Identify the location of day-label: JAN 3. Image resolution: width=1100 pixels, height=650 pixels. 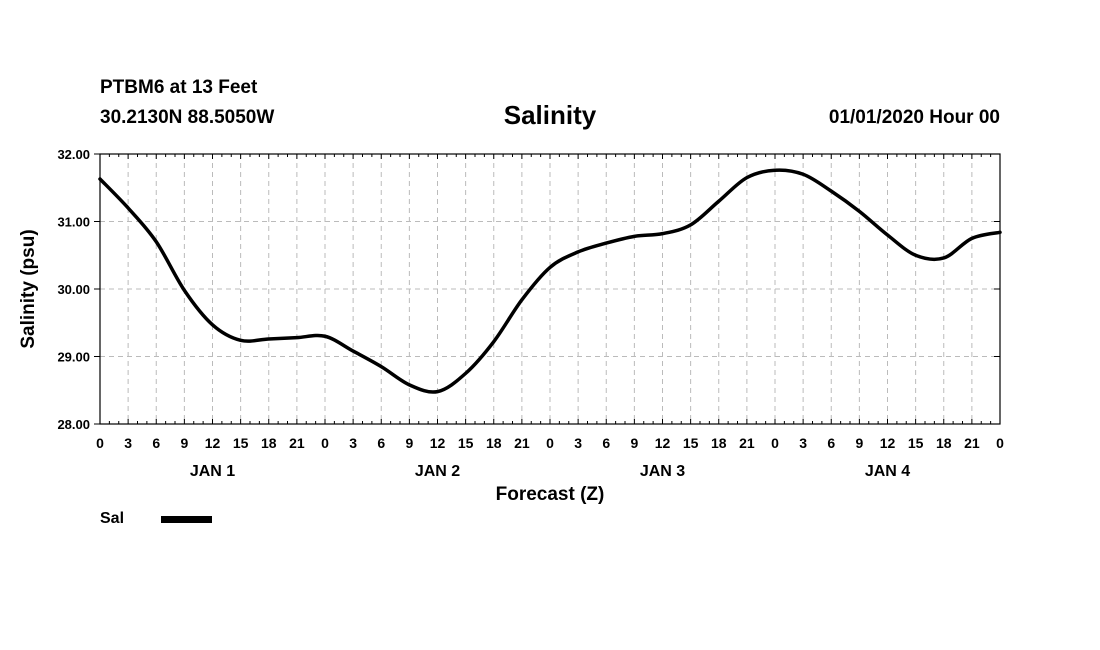
(662, 471).